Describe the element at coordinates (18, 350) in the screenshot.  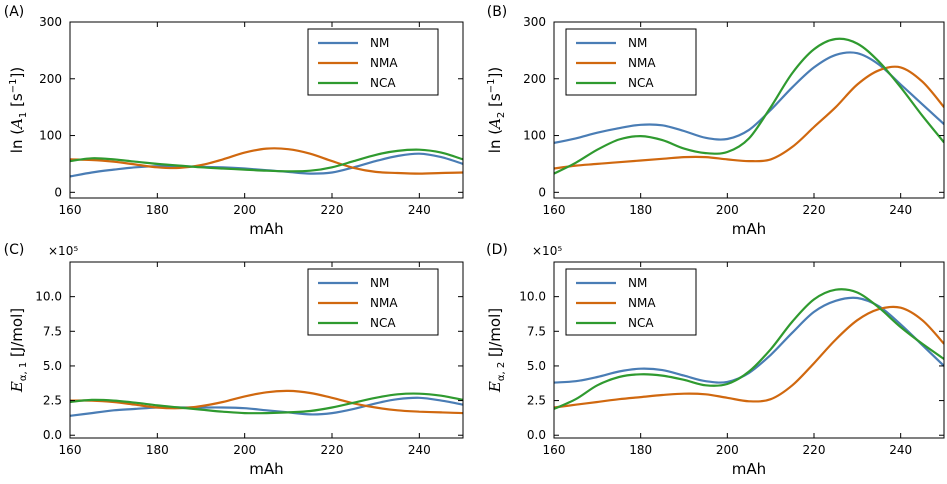
I see `y-axis-label: Eα, 1 [J/mol]` at that location.